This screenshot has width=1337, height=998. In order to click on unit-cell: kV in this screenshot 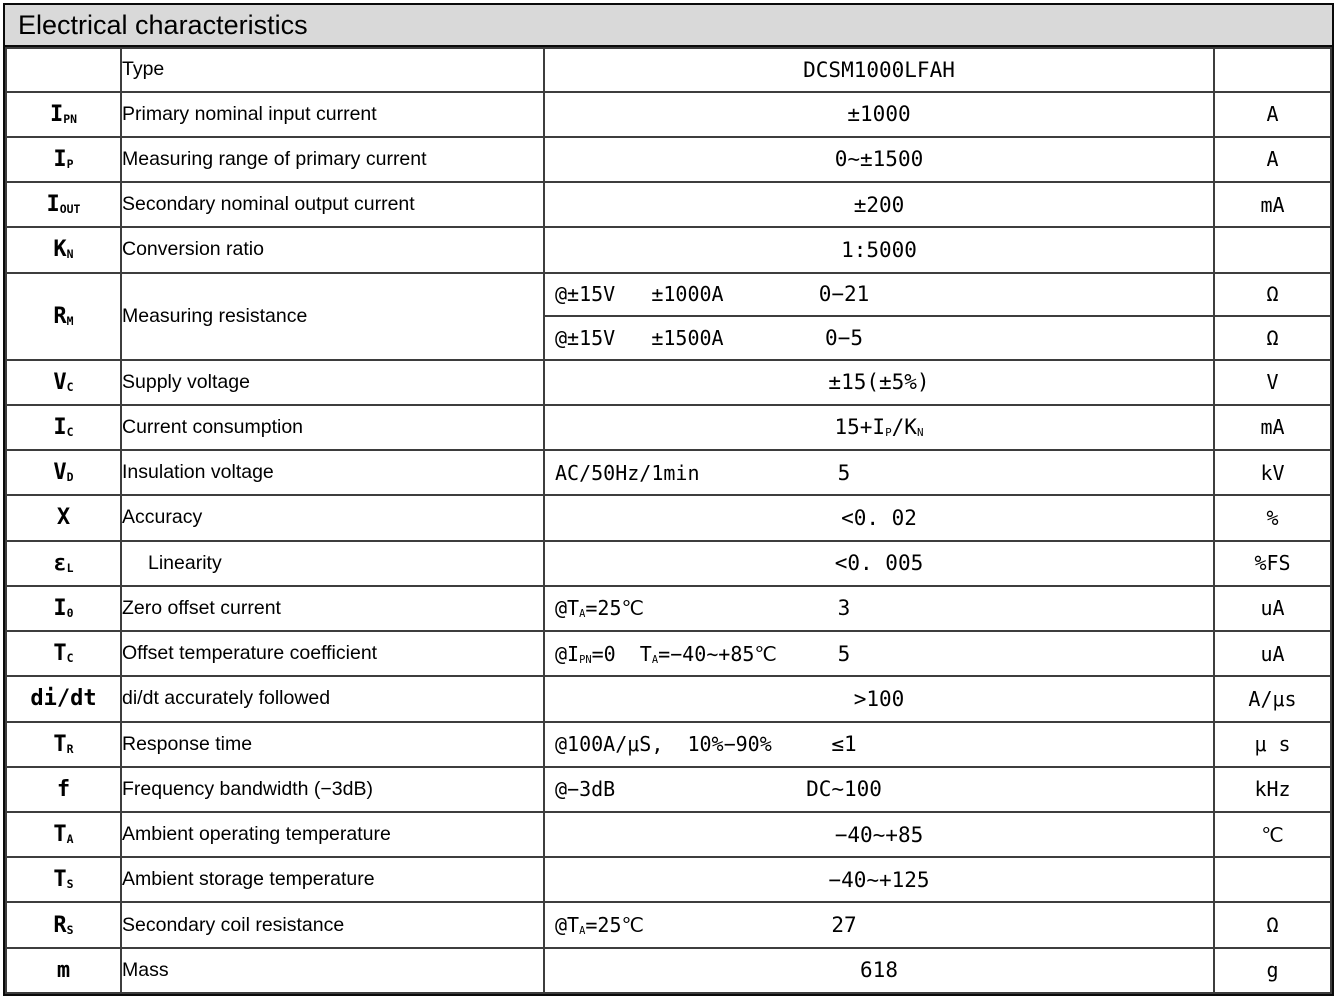, I will do `click(1272, 473)`.